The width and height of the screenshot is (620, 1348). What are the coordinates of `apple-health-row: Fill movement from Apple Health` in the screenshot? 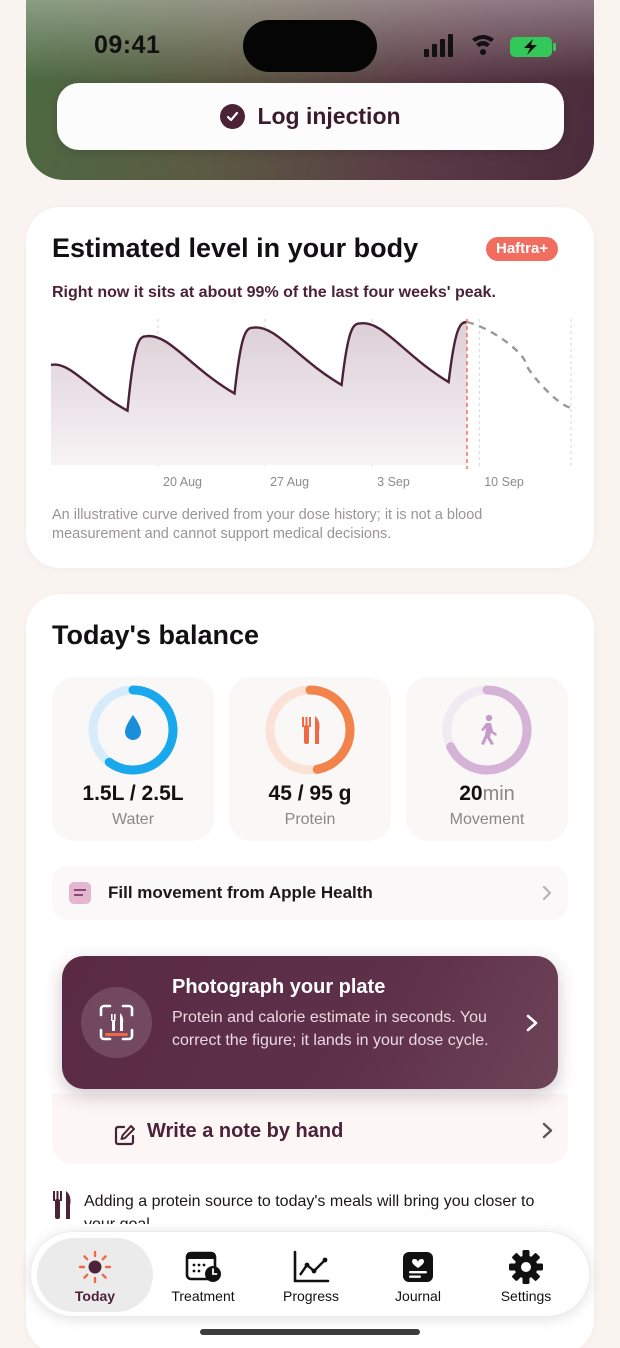 It's located at (310, 893).